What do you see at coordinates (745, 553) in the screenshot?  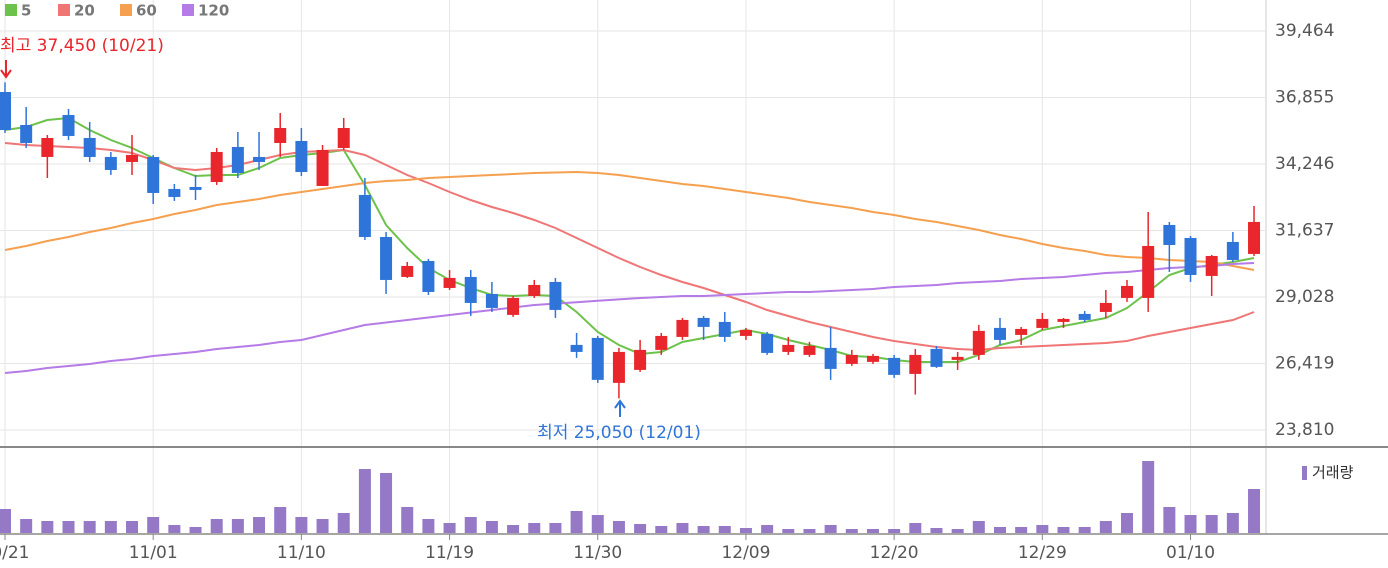 I see `x-tick-label: 12/09` at bounding box center [745, 553].